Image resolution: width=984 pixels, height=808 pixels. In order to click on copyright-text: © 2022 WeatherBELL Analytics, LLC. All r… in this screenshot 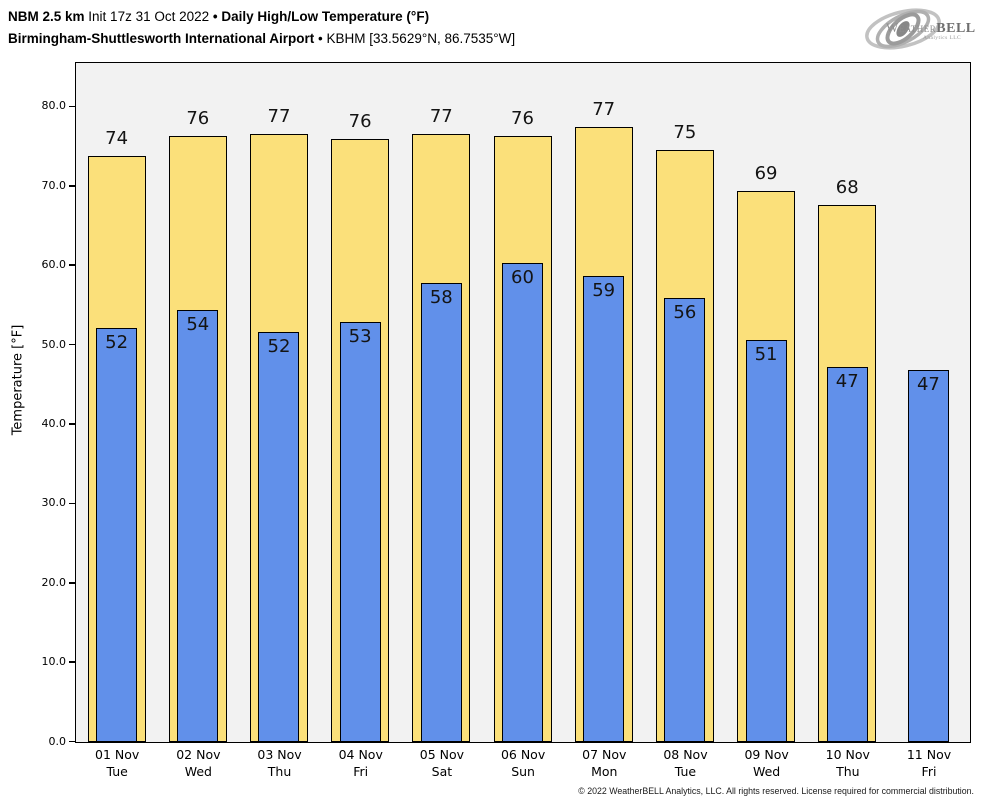, I will do `click(776, 791)`.